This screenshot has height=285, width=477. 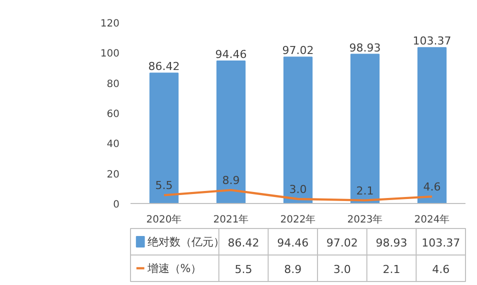 I want to click on x-tick-label: 2024年, so click(x=432, y=220).